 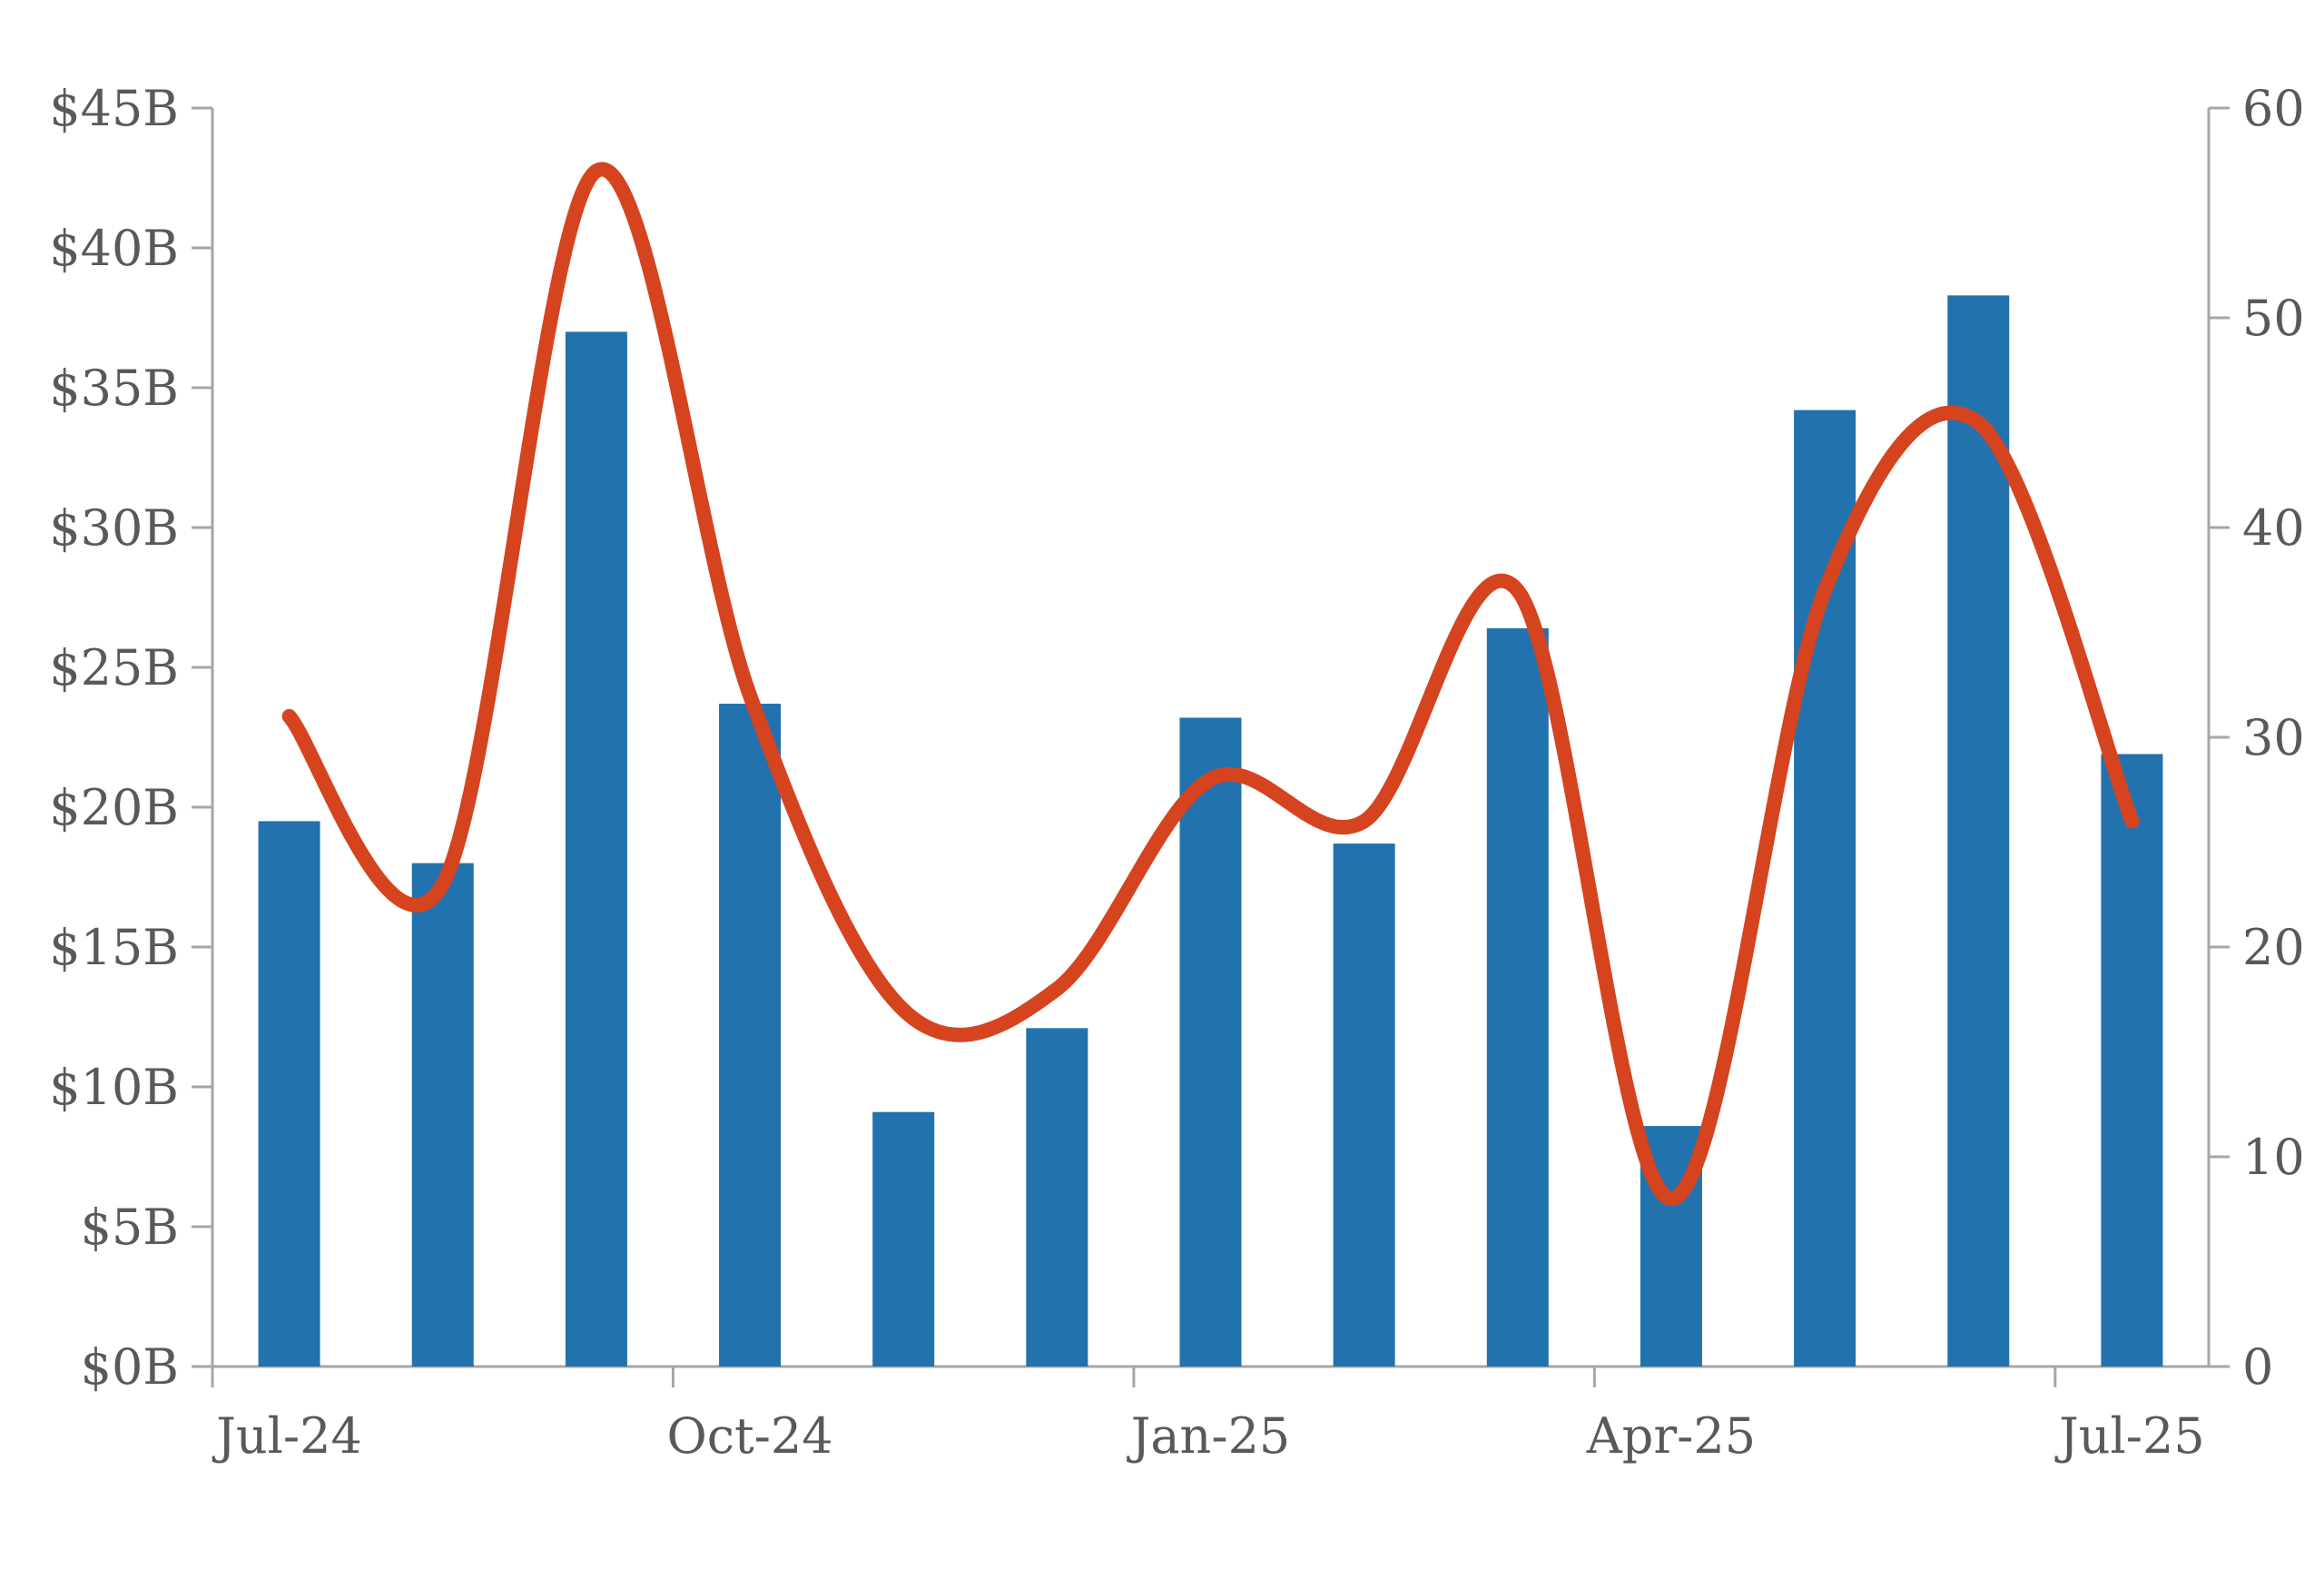 I want to click on right-axis-tick-label: 50, so click(x=2273, y=318).